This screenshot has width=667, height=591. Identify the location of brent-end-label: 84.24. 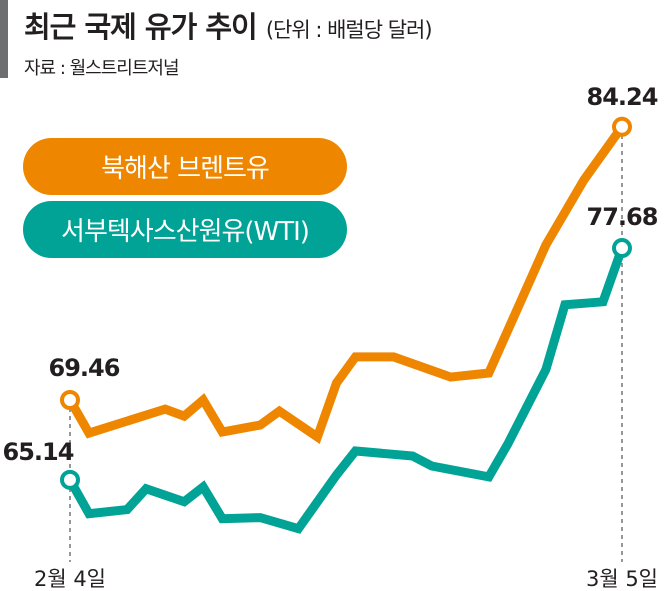
(622, 97).